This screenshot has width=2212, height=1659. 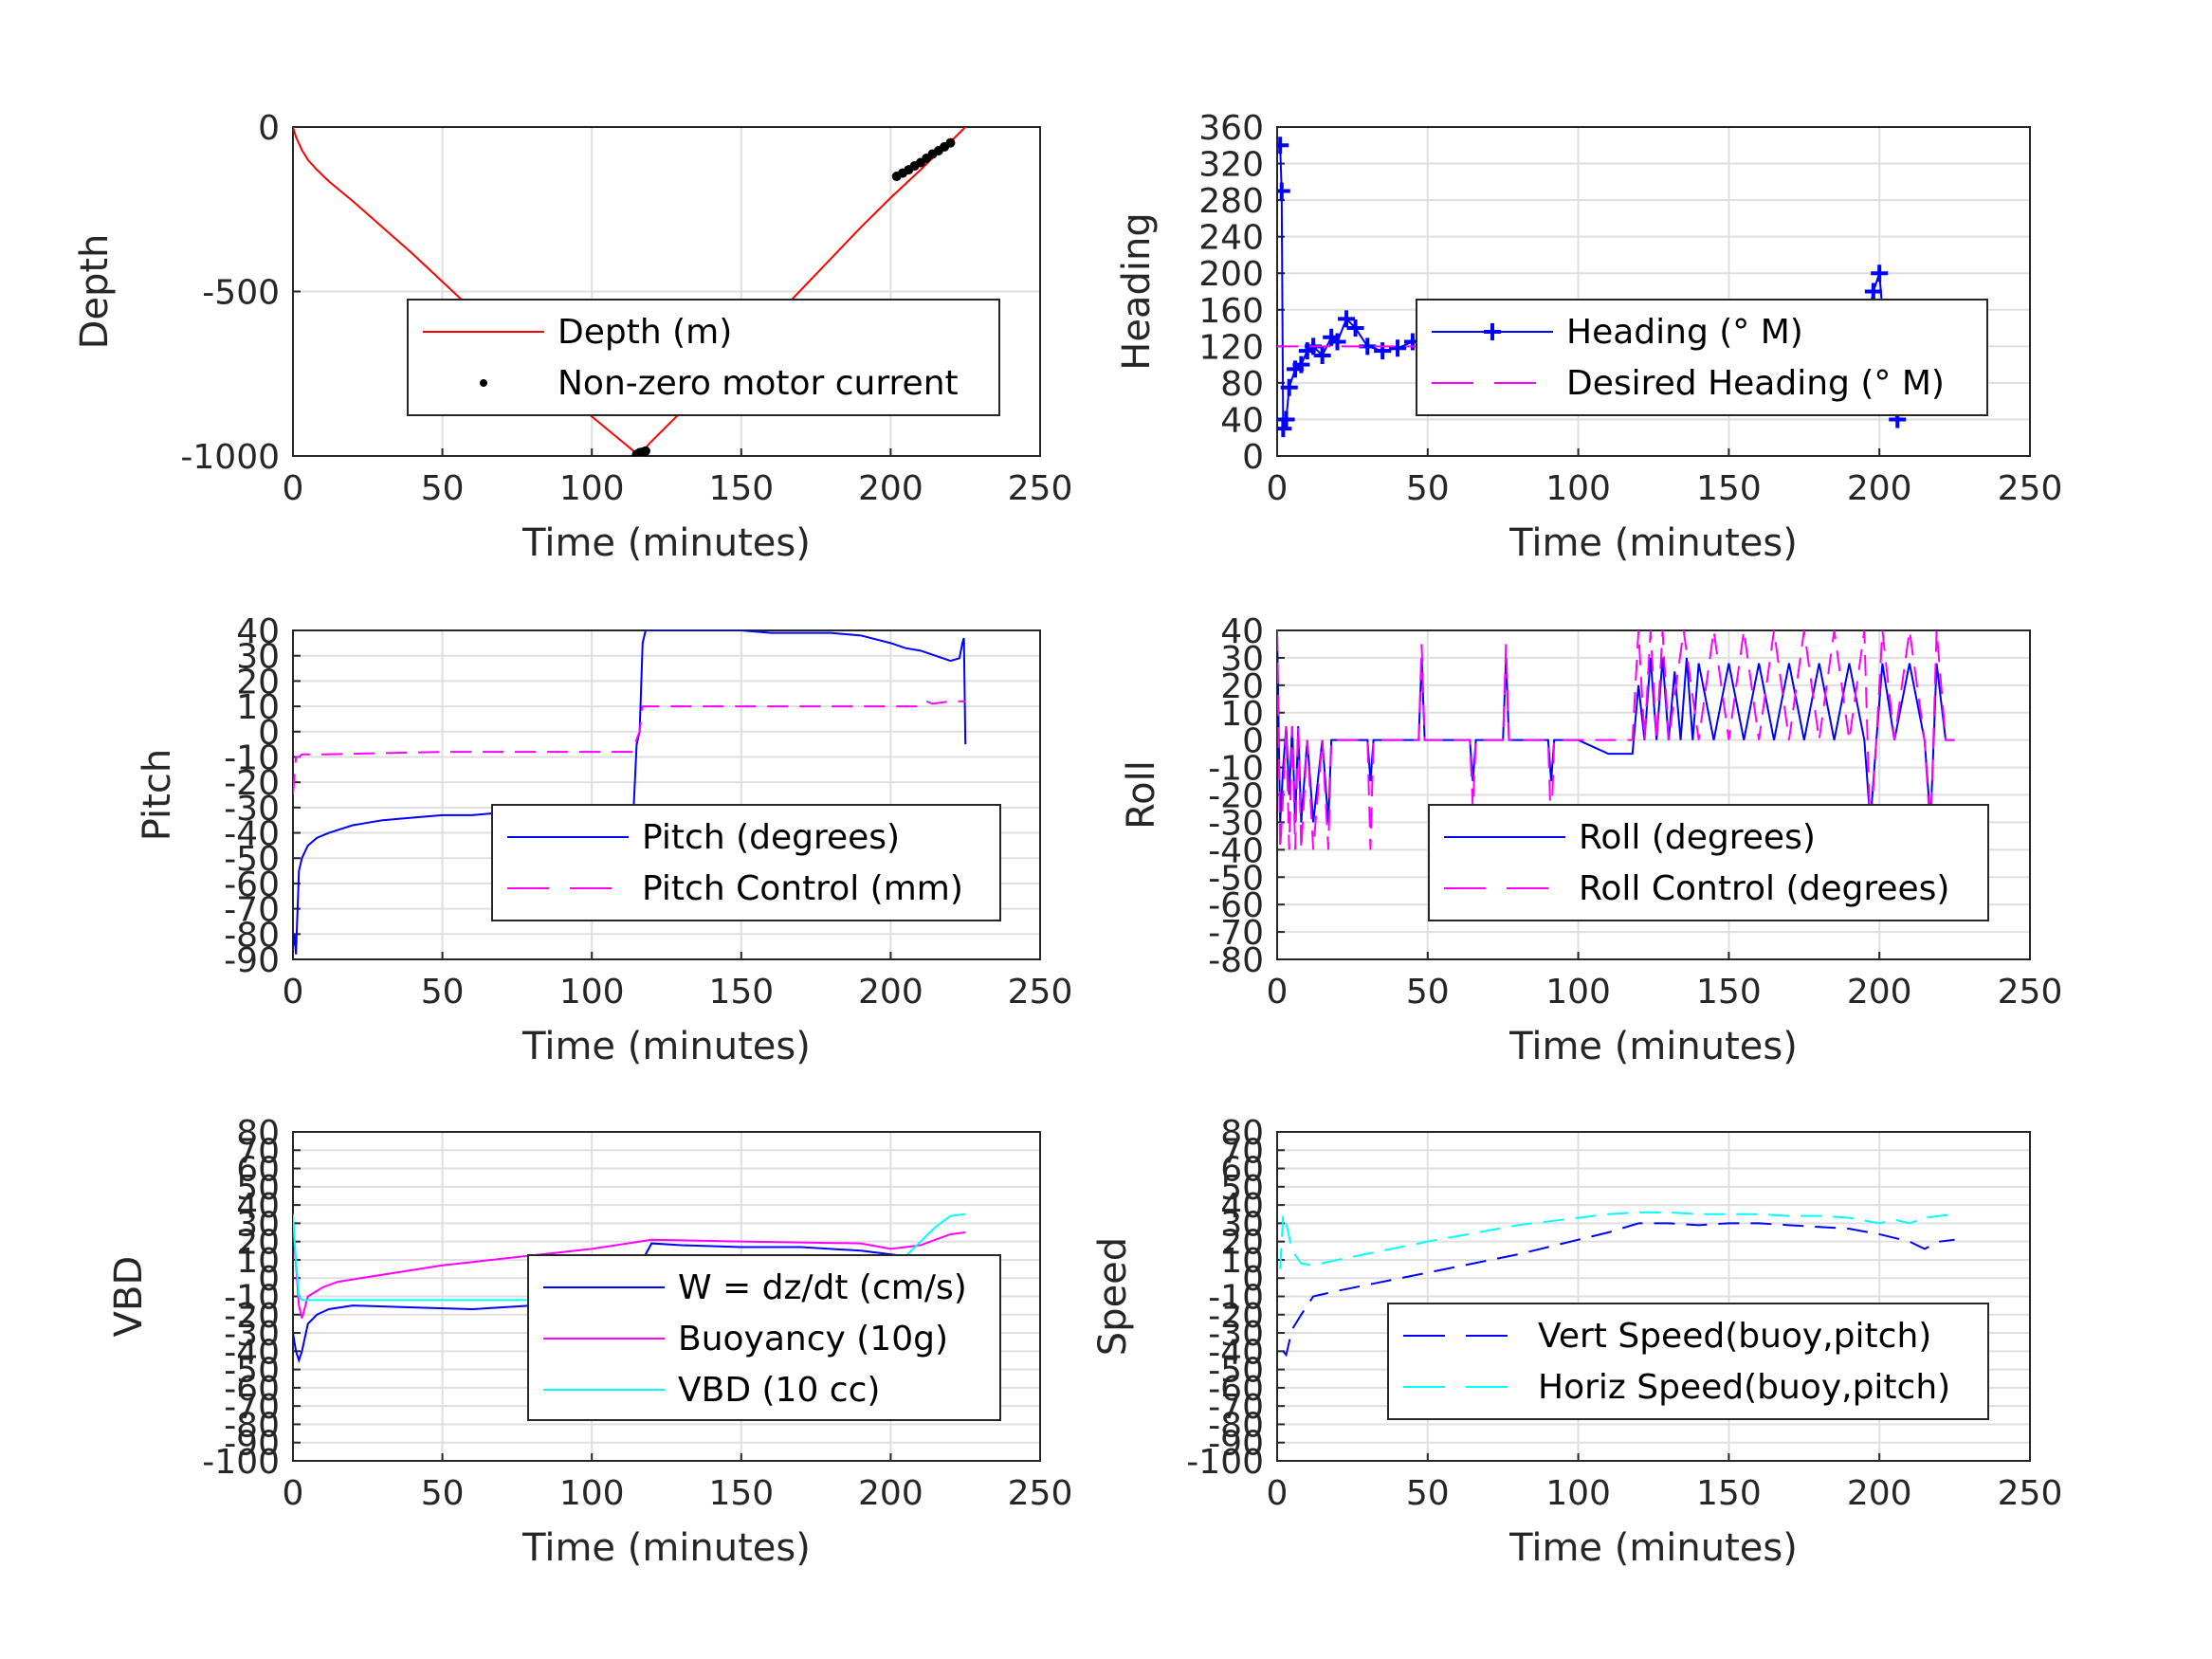 What do you see at coordinates (1231, 165) in the screenshot?
I see `y-tick-label: 320` at bounding box center [1231, 165].